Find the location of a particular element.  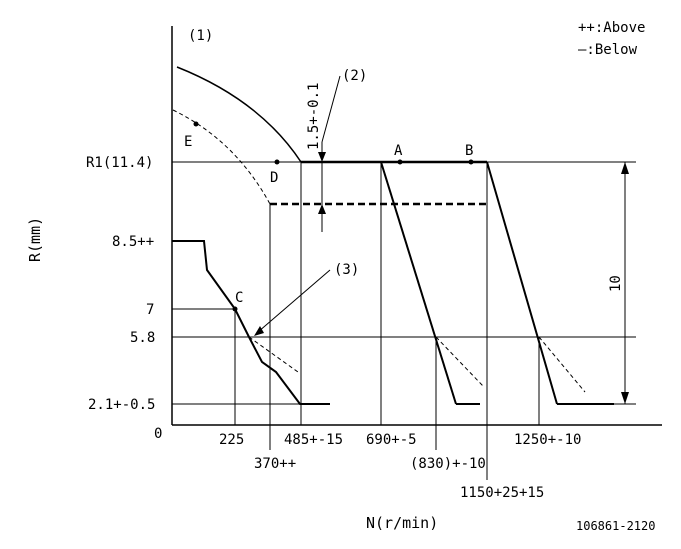

slope-a-dashed is located at coordinates (459, 361).